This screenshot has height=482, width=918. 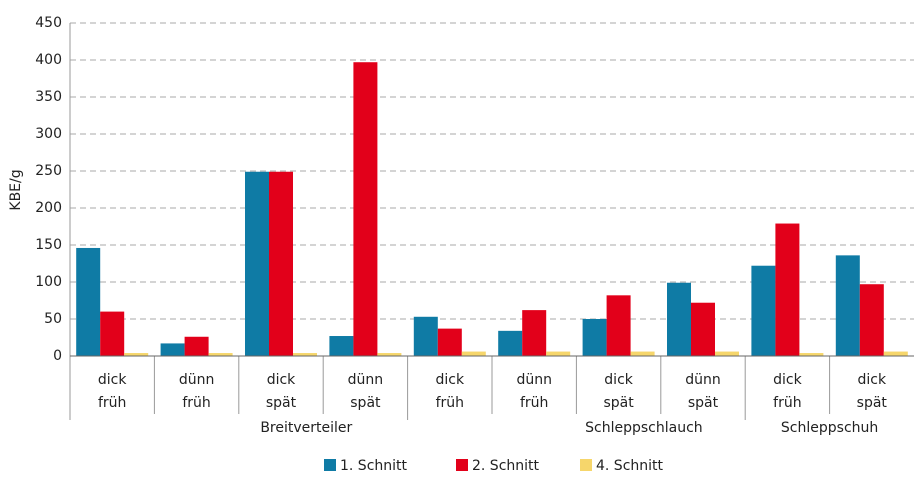 What do you see at coordinates (48, 245) in the screenshot?
I see `y-tick-label: 150` at bounding box center [48, 245].